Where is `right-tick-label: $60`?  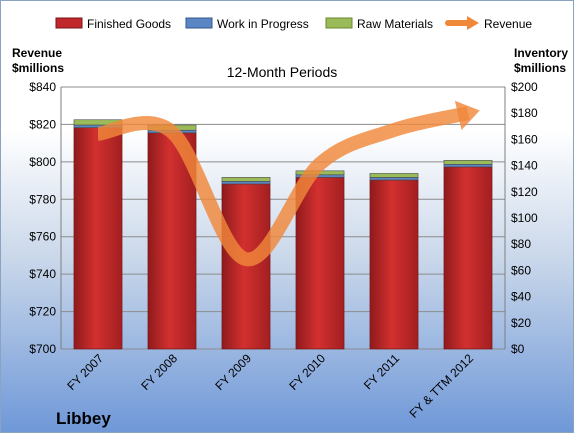
right-tick-label: $60 is located at coordinates (521, 270).